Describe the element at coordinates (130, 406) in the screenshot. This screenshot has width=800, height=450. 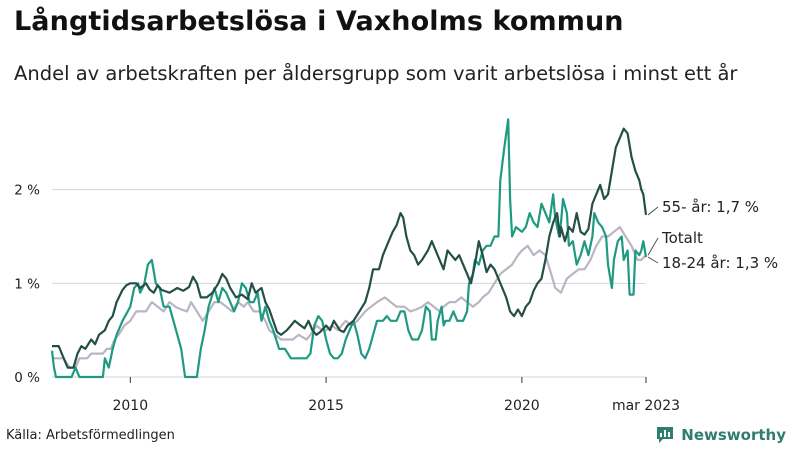
I see `x-tick-label: 2010` at that location.